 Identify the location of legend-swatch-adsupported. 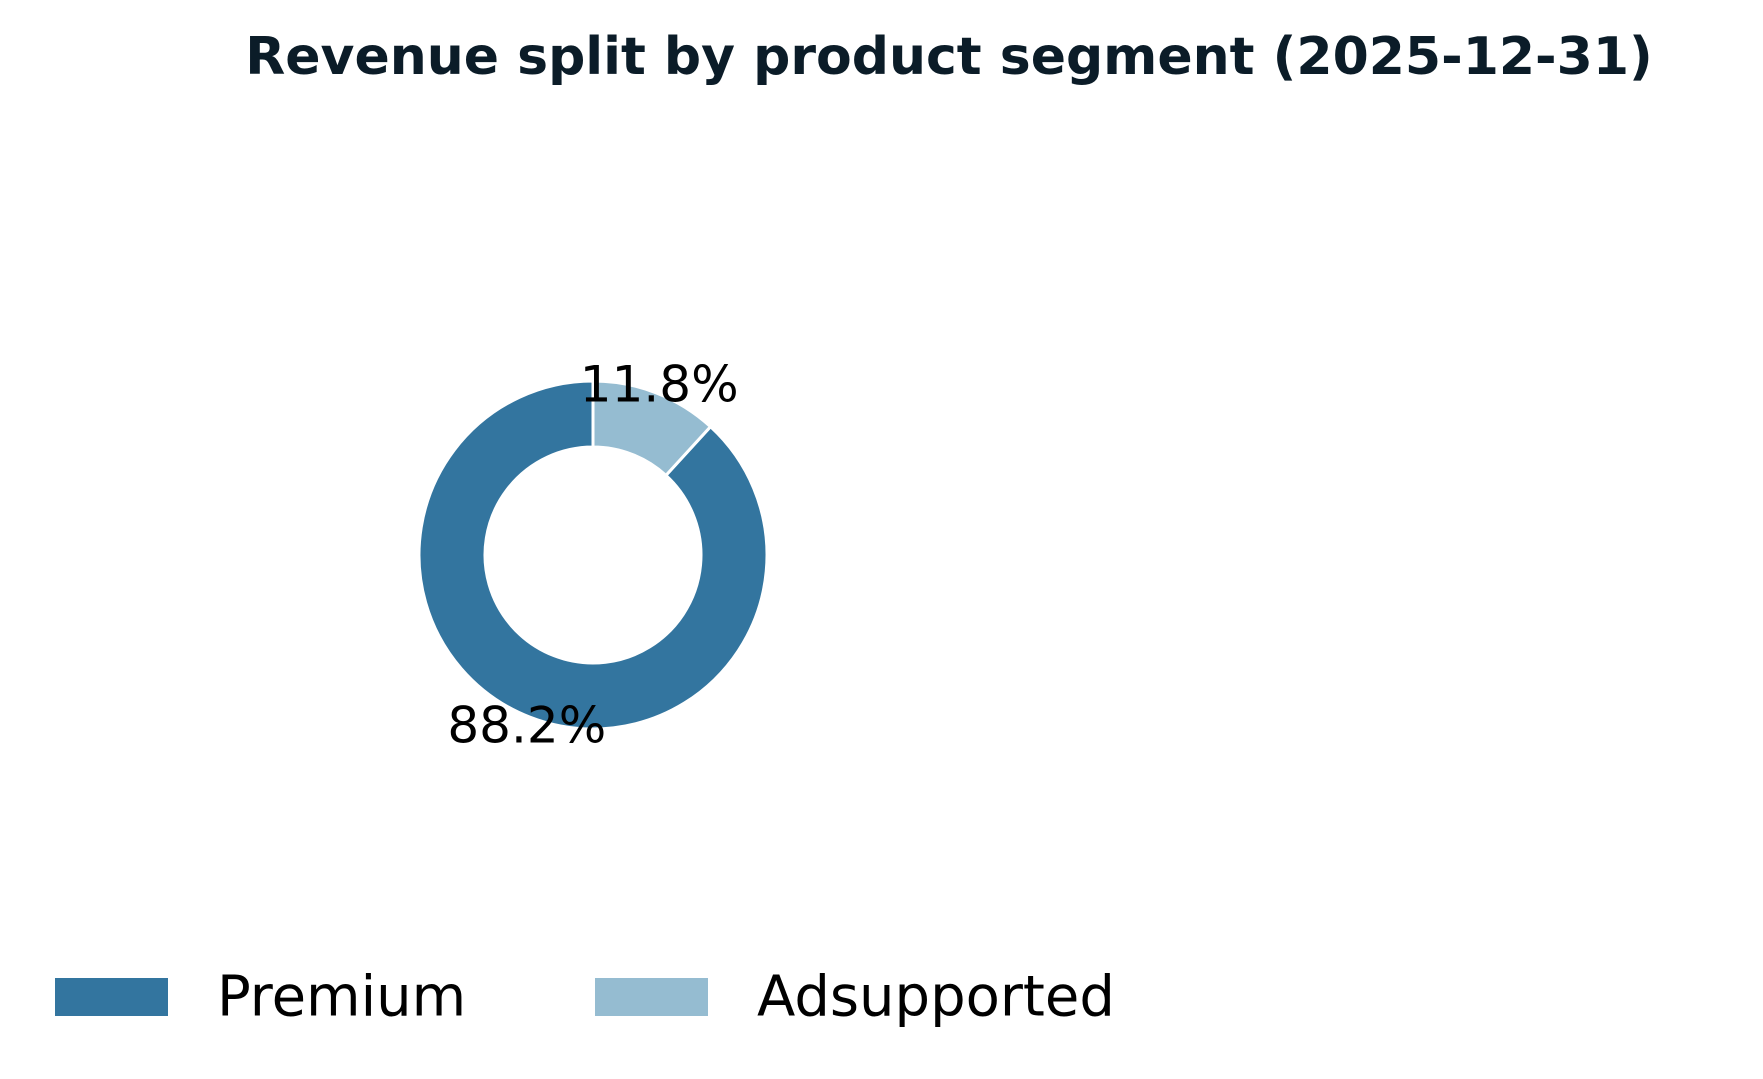
(651, 997).